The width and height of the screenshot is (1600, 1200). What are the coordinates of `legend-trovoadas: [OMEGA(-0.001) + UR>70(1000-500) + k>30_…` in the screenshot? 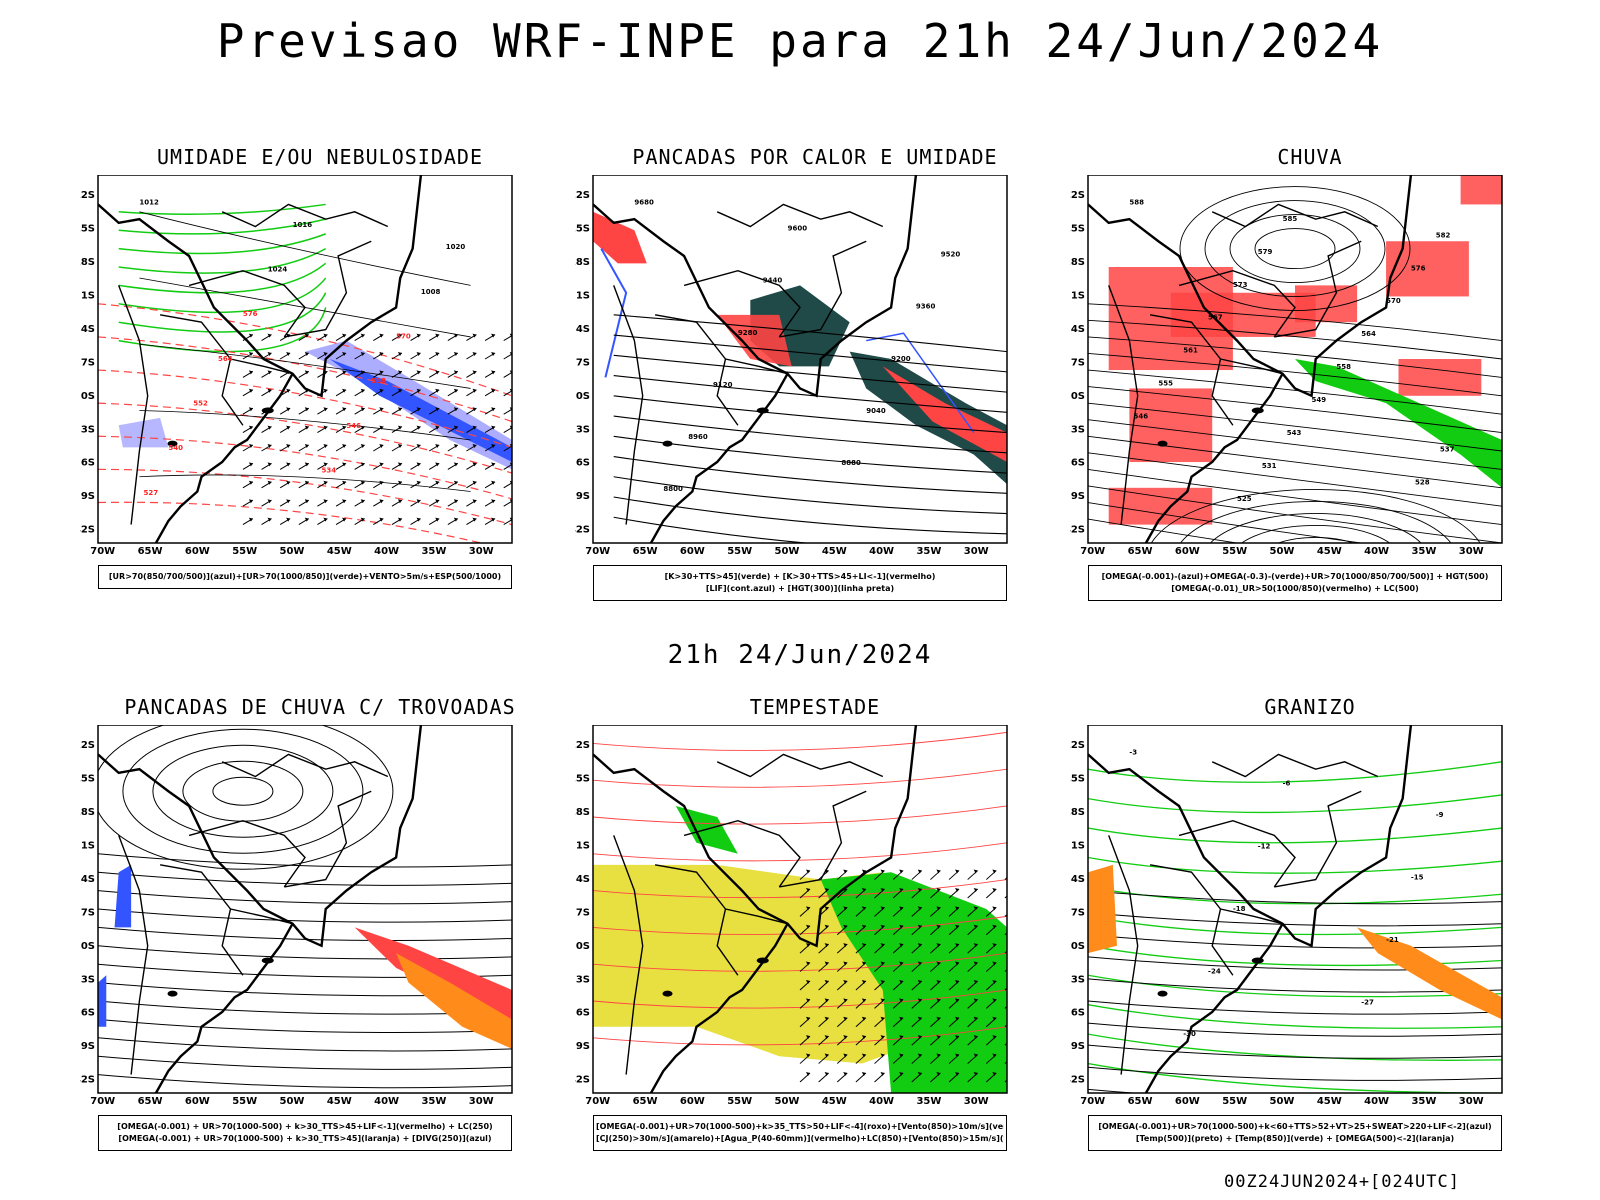 It's located at (305, 1133).